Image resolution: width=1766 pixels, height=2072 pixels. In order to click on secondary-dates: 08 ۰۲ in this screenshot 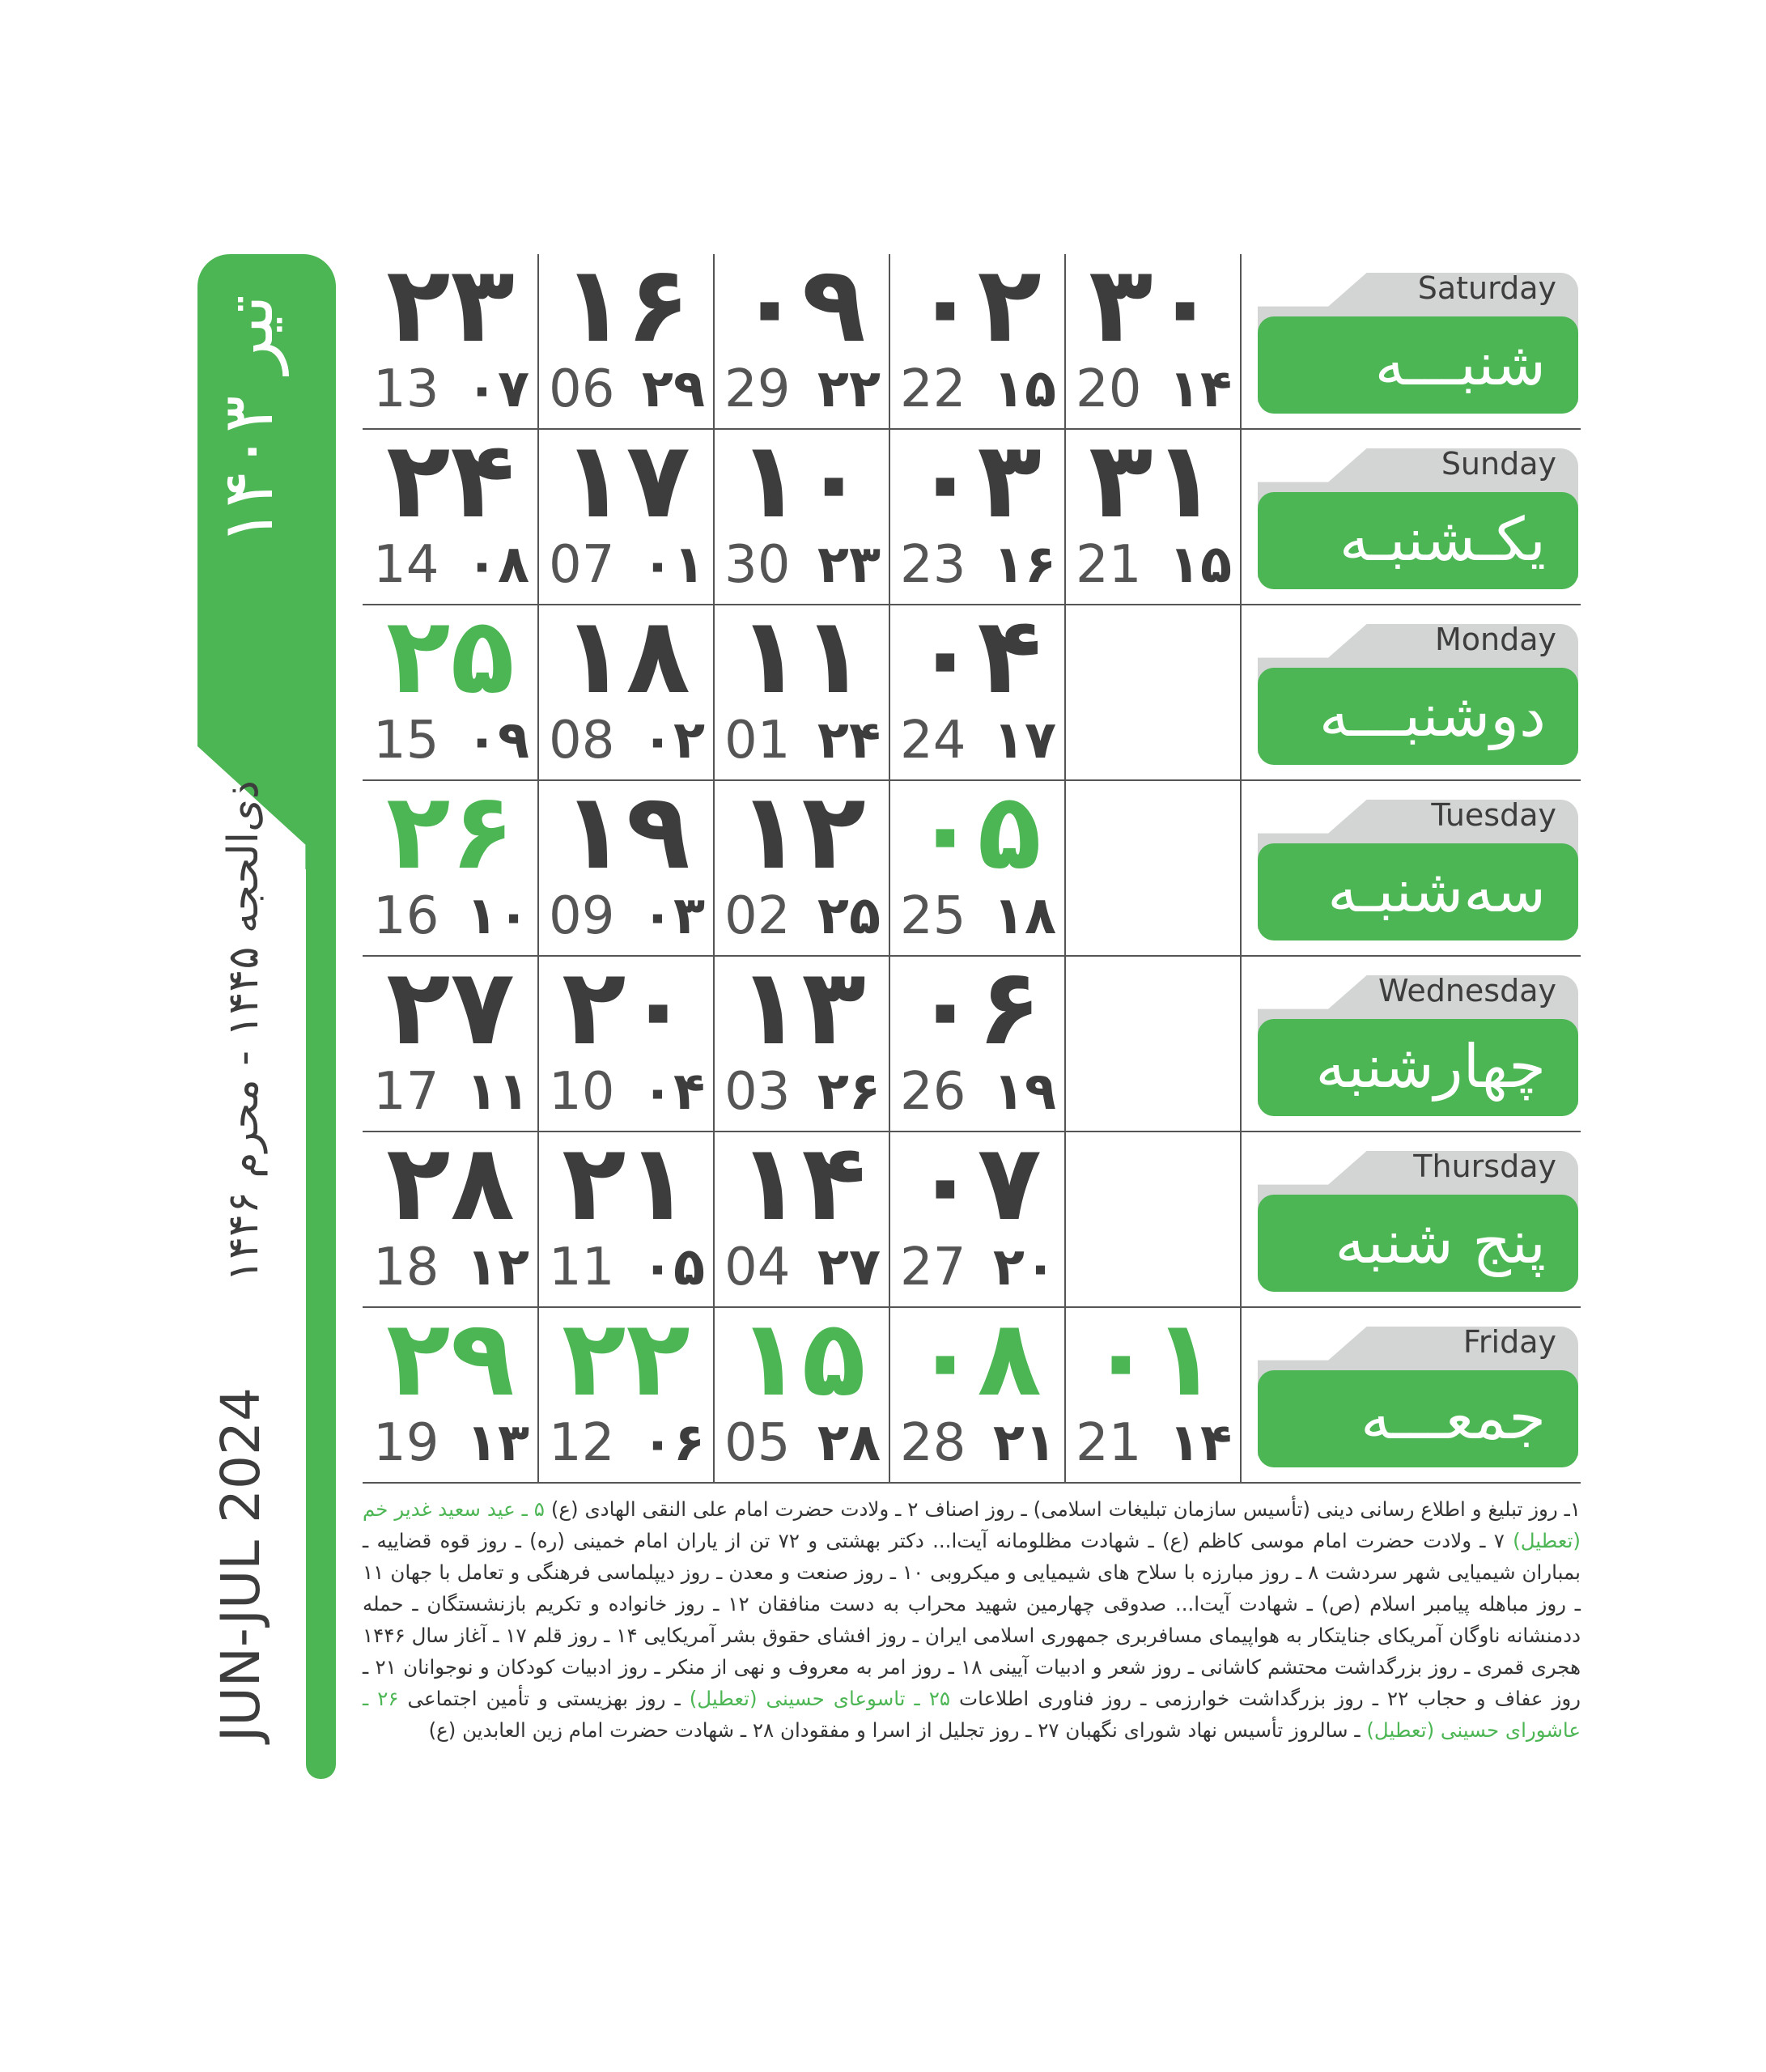, I will do `click(627, 741)`.